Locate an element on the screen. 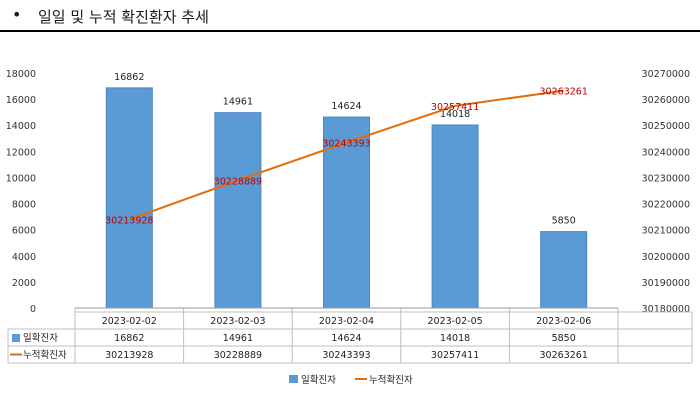  legend-label: 누적확진자 is located at coordinates (391, 380).